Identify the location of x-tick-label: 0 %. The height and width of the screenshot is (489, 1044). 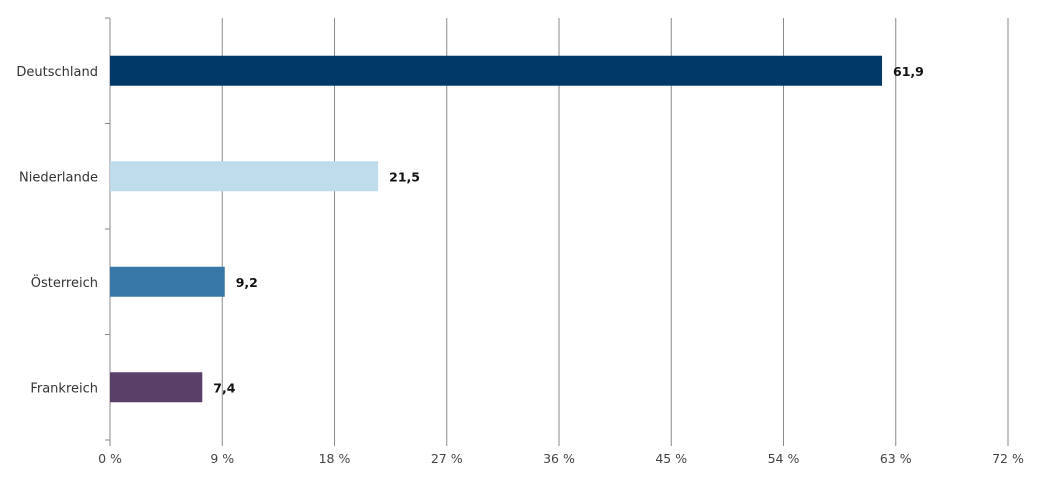
(110, 458).